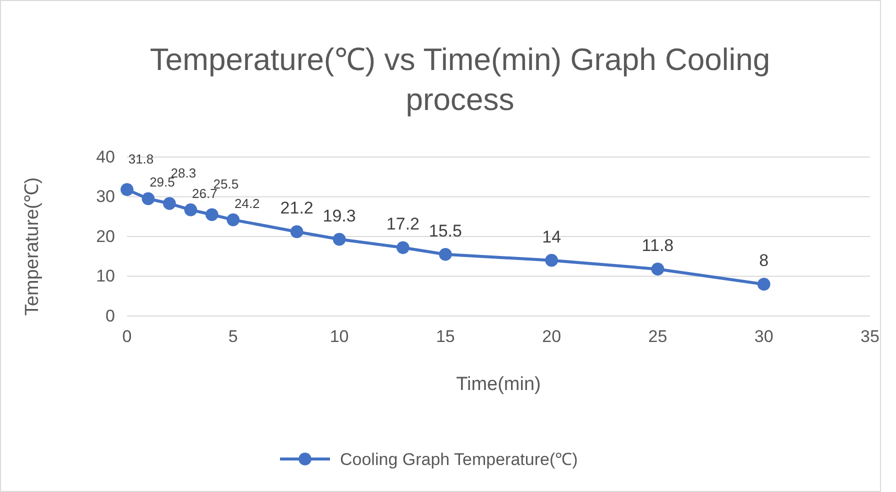  What do you see at coordinates (498, 384) in the screenshot?
I see `x-axis-title: Time(min)` at bounding box center [498, 384].